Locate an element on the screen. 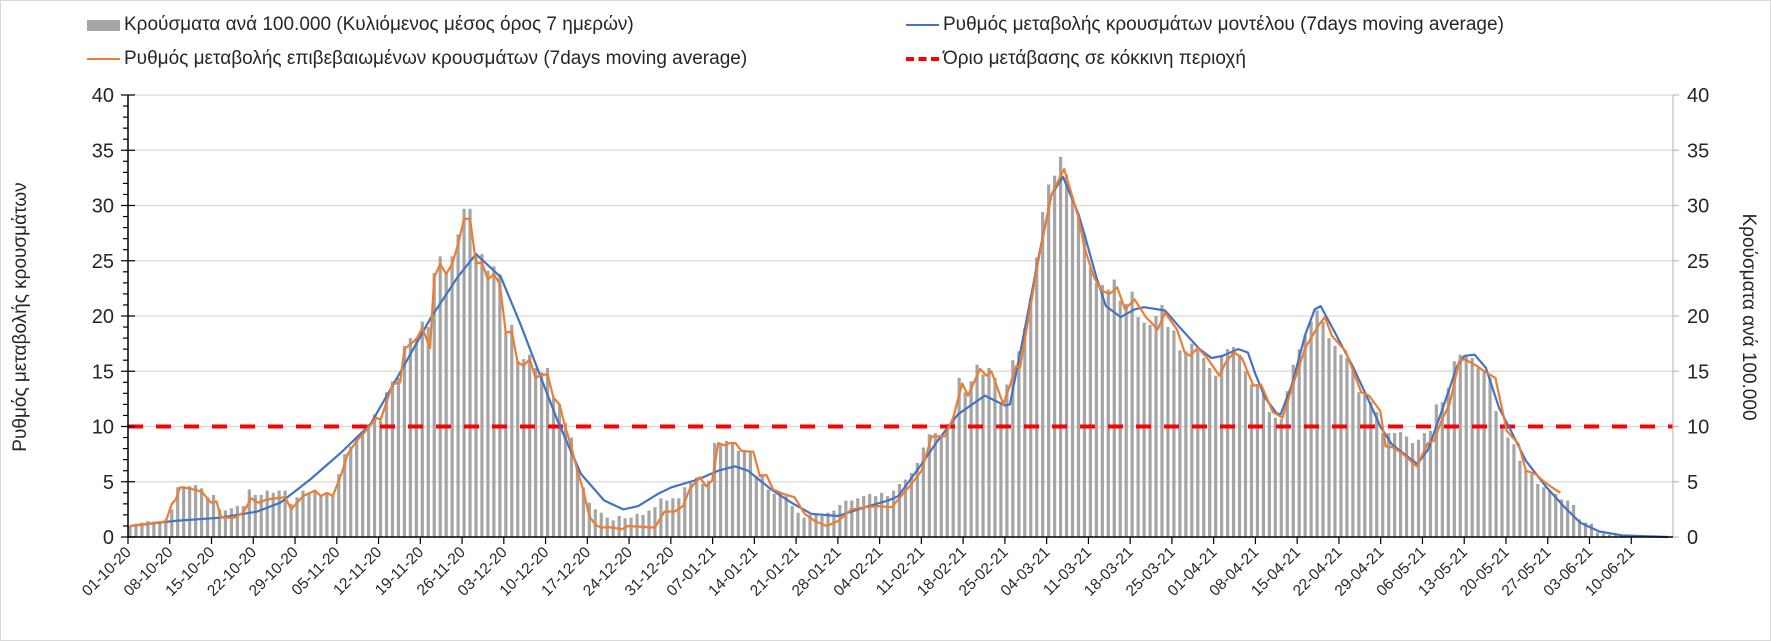 The height and width of the screenshot is (641, 1771). legend-label-threshold: Όριο μετάβασης σε κόκκινη περιοχή is located at coordinates (1094, 58).